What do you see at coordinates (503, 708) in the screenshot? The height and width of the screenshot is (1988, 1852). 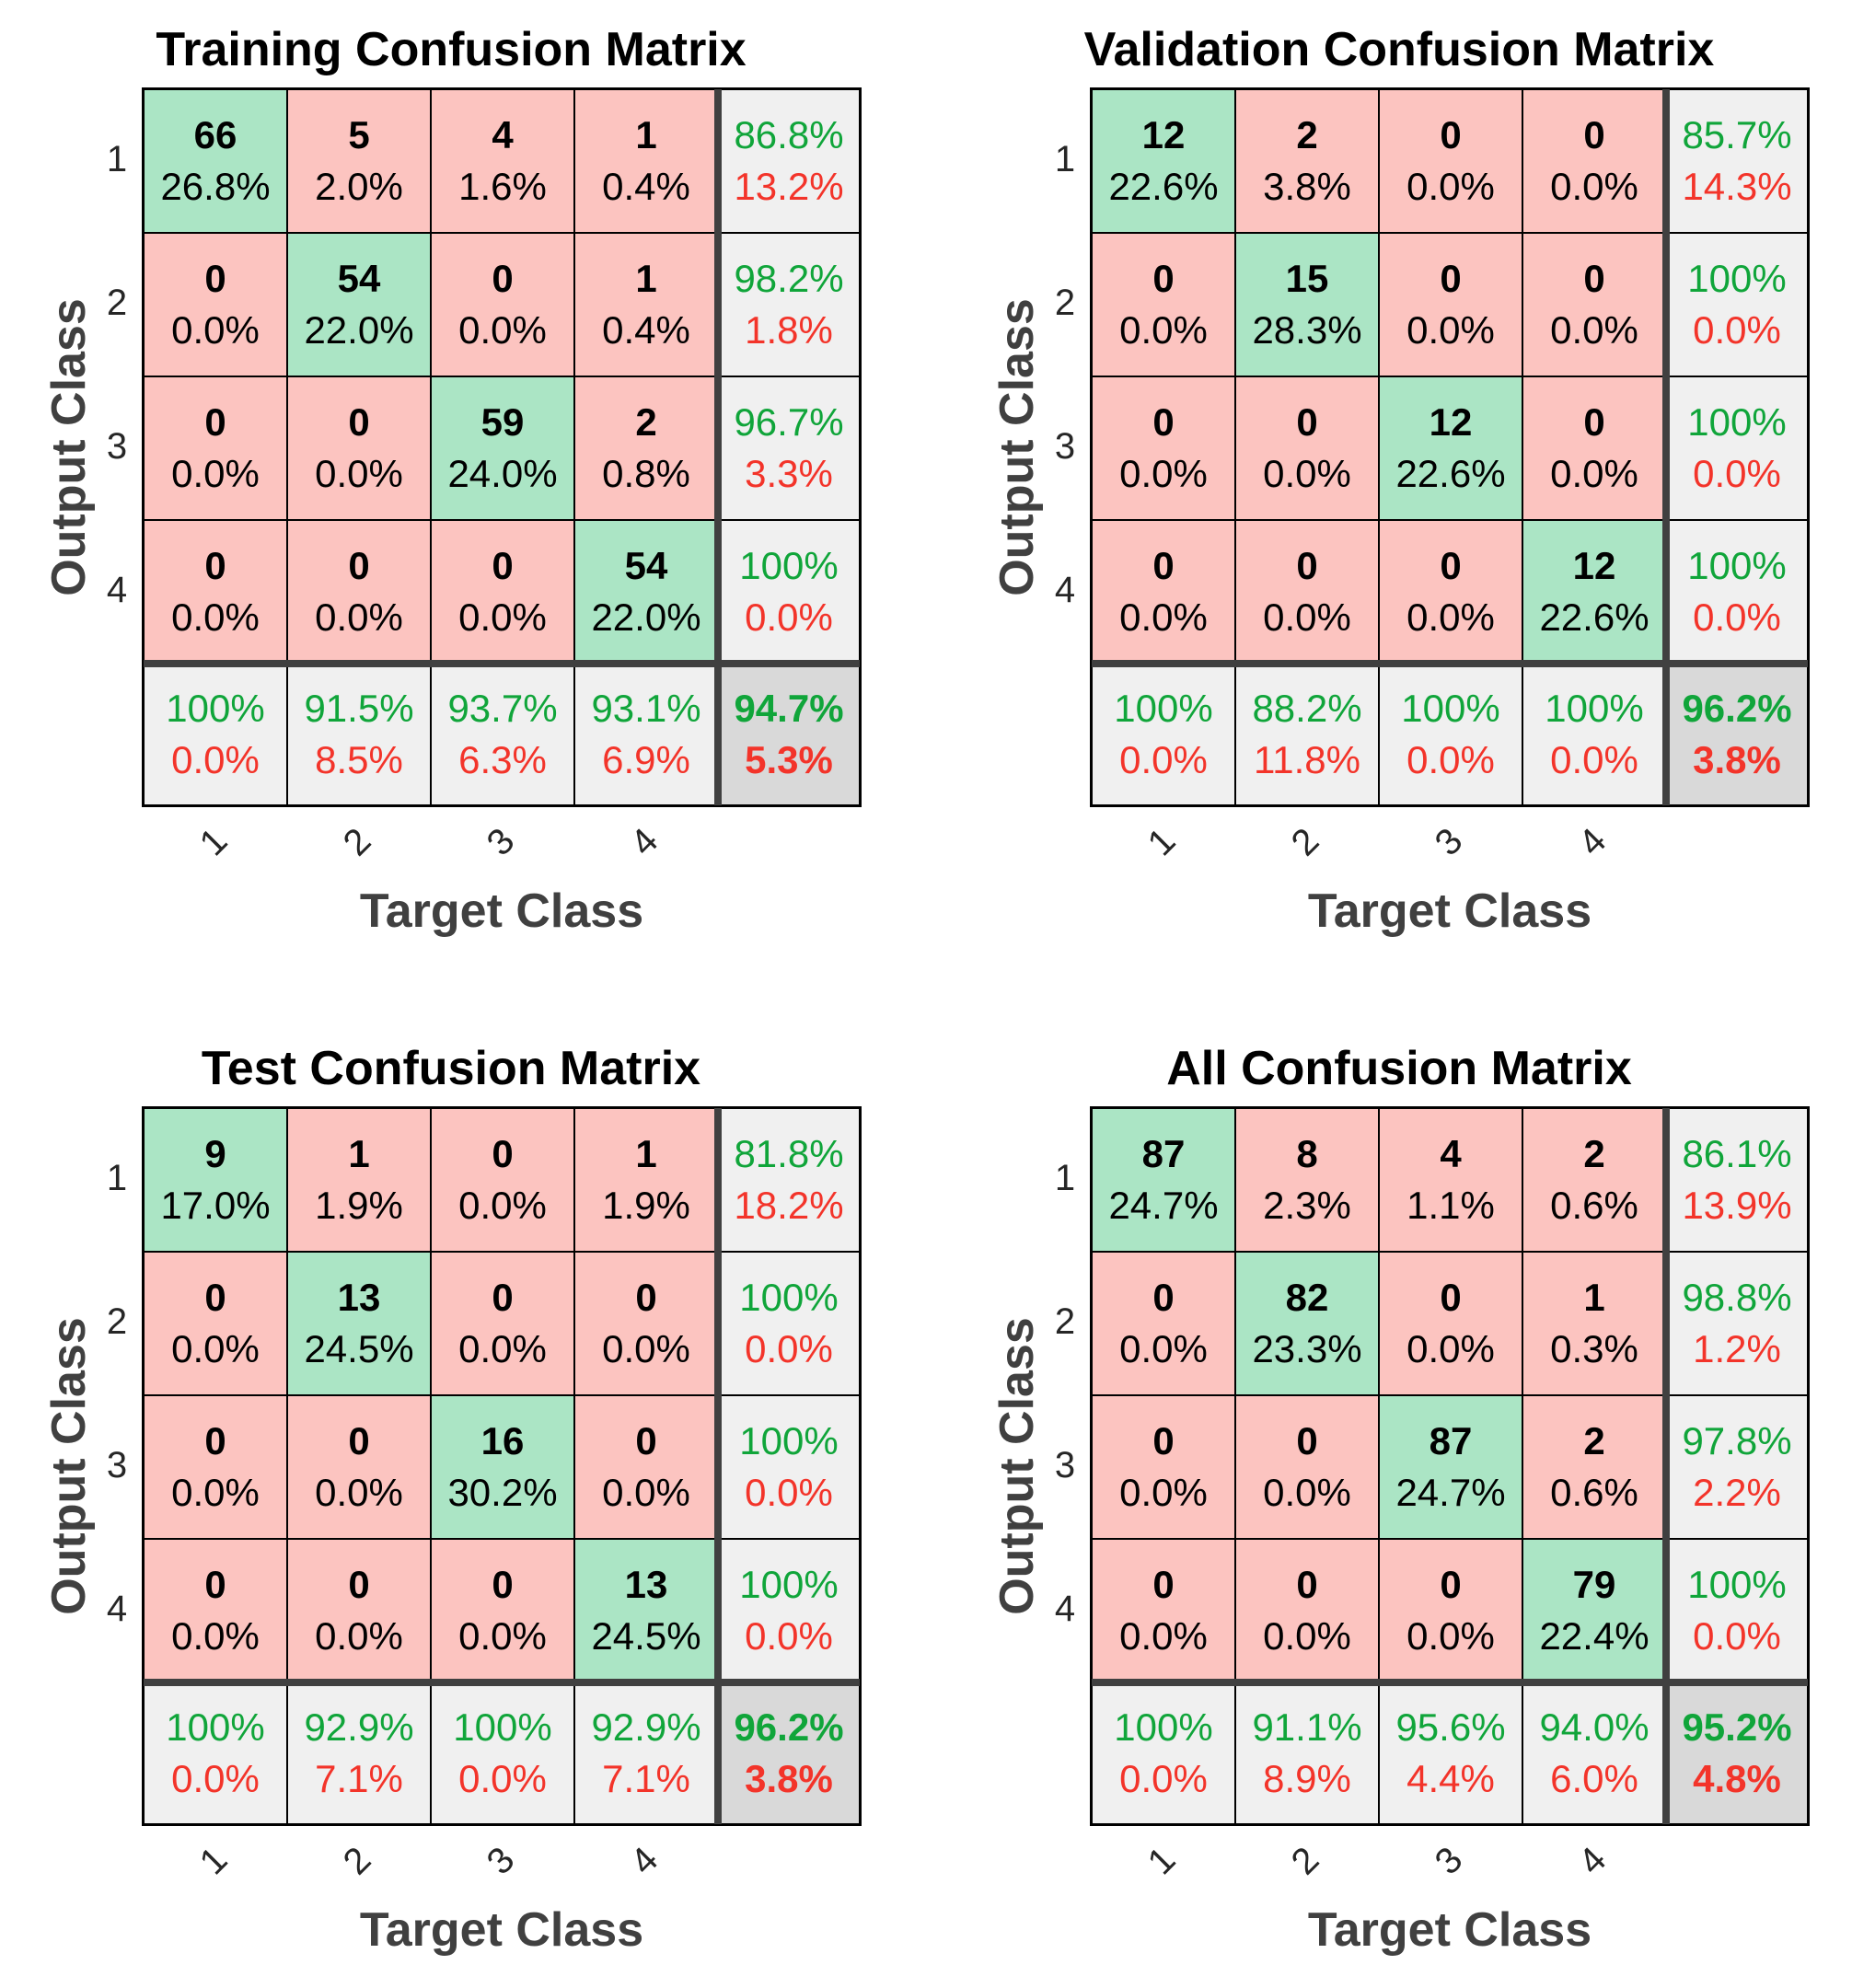 I see `recall-value: 93.7%` at bounding box center [503, 708].